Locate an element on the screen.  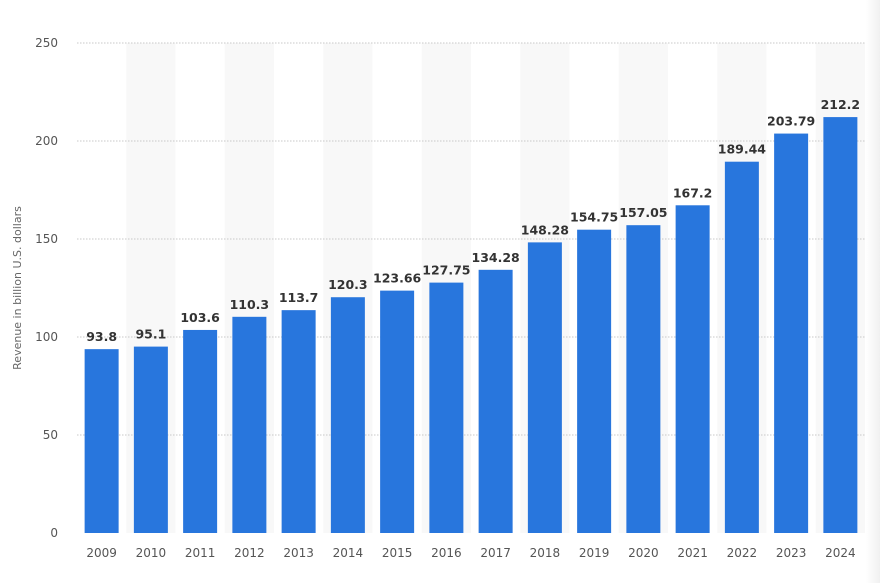
data-label-2012: 110.3 is located at coordinates (250, 304).